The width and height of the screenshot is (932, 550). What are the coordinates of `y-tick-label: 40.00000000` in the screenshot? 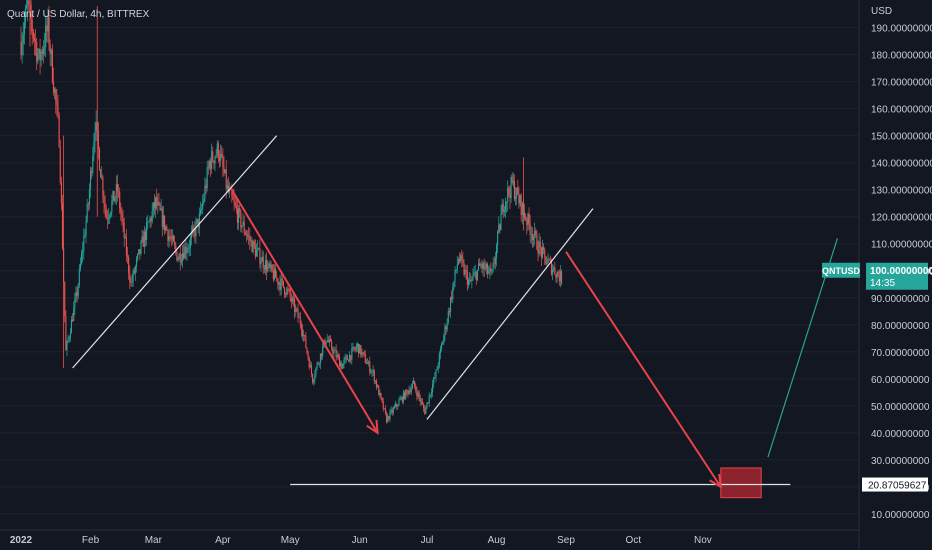 It's located at (900, 434).